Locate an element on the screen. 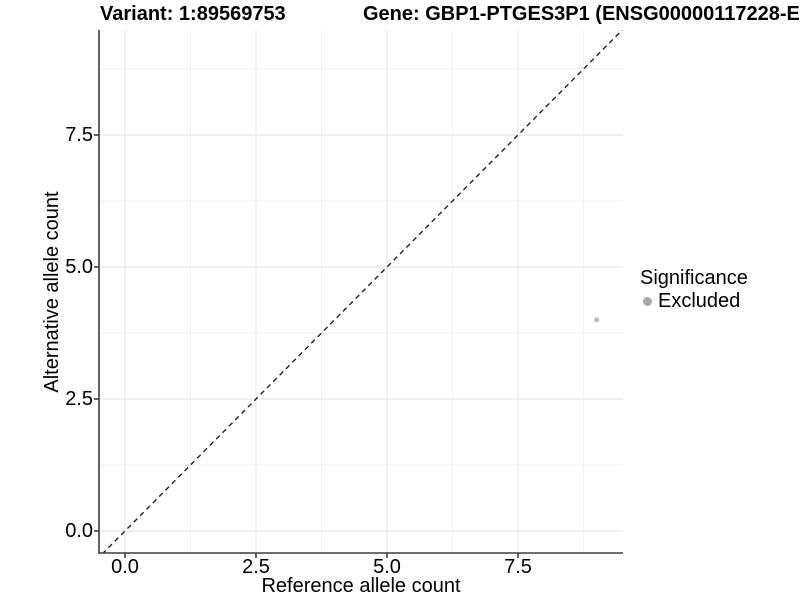 This screenshot has width=800, height=600. legend-key-point-icon is located at coordinates (647, 301).